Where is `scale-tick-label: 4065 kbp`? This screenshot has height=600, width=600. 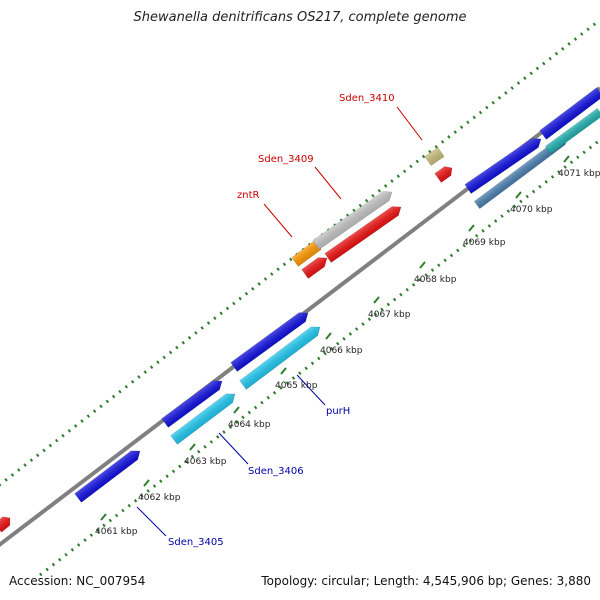
scale-tick-label: 4065 kbp is located at coordinates (296, 386).